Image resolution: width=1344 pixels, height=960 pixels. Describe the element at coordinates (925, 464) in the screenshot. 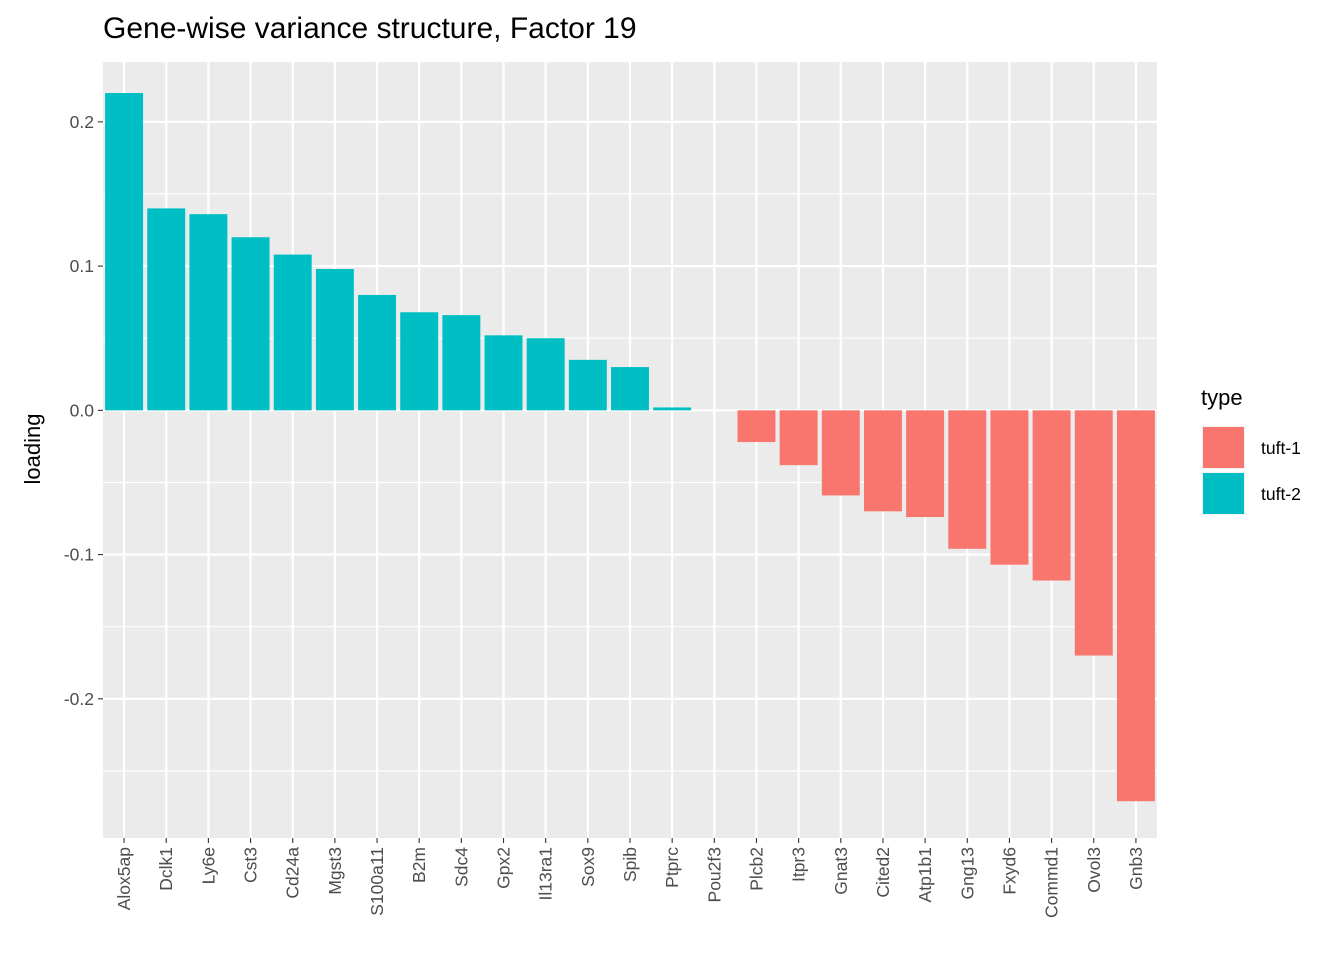

I see `bar-atp1b1` at that location.